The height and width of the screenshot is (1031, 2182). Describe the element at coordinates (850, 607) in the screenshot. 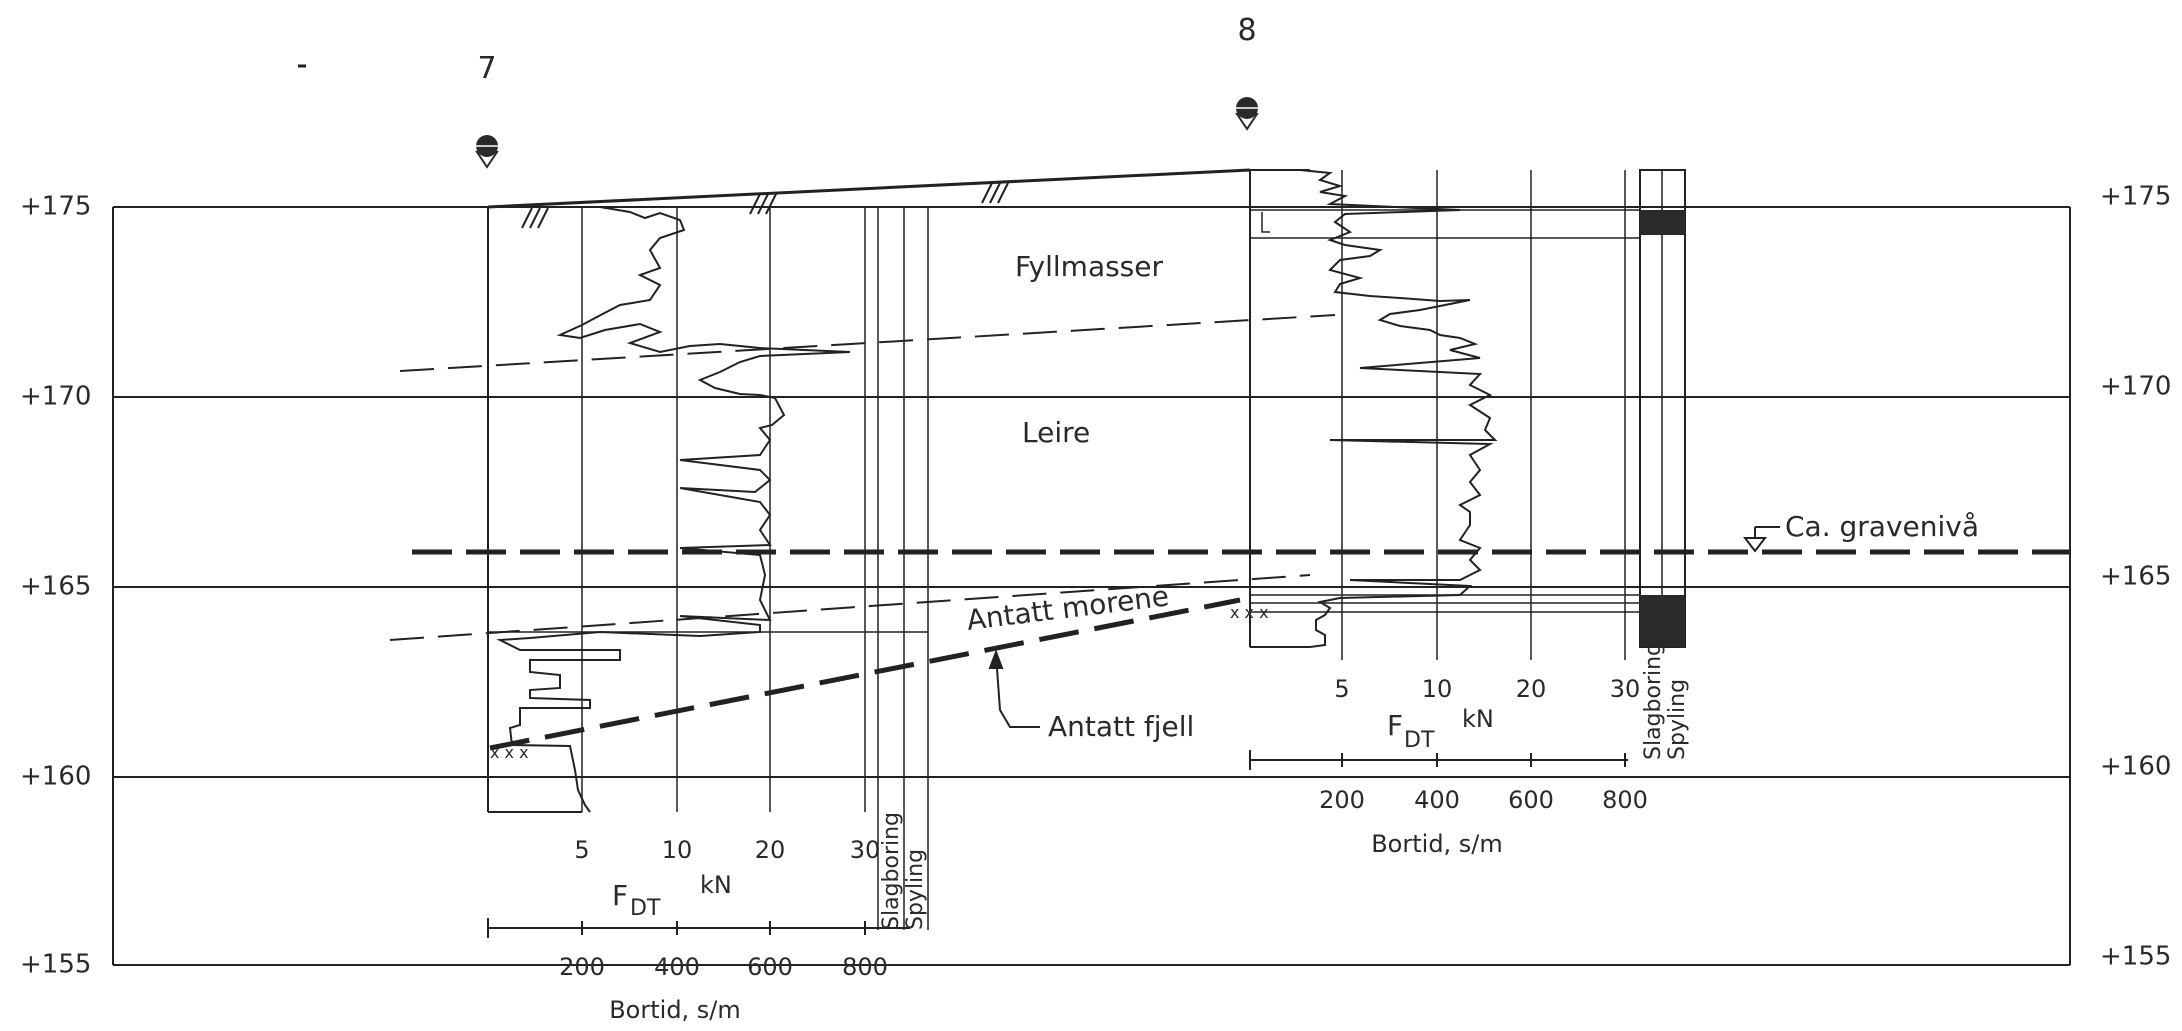

I see `clay-moraine-boundary` at that location.